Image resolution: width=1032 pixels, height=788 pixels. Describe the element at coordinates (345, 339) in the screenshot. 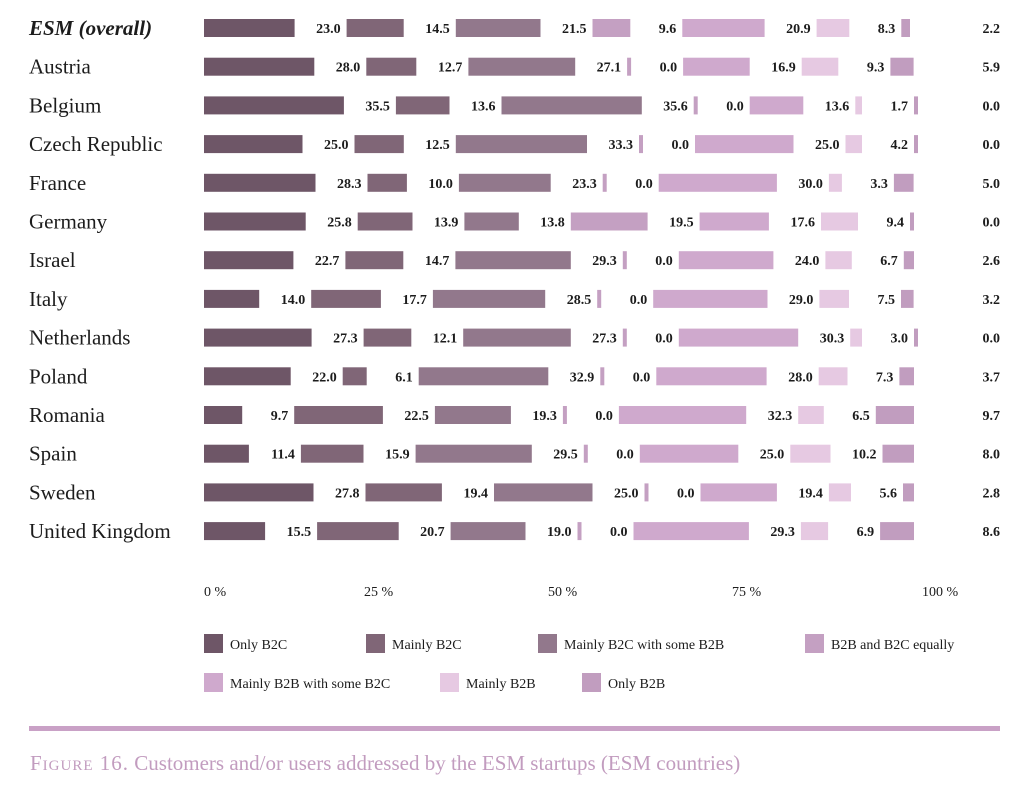

I see `value-label-netherlands-only-b2c: 27.3` at that location.